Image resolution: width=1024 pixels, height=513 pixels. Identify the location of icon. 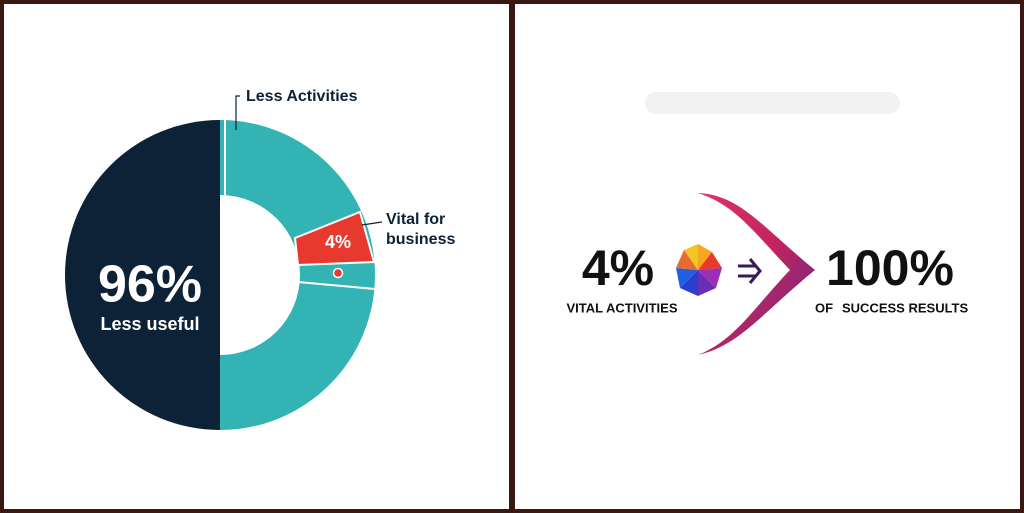
(699, 270).